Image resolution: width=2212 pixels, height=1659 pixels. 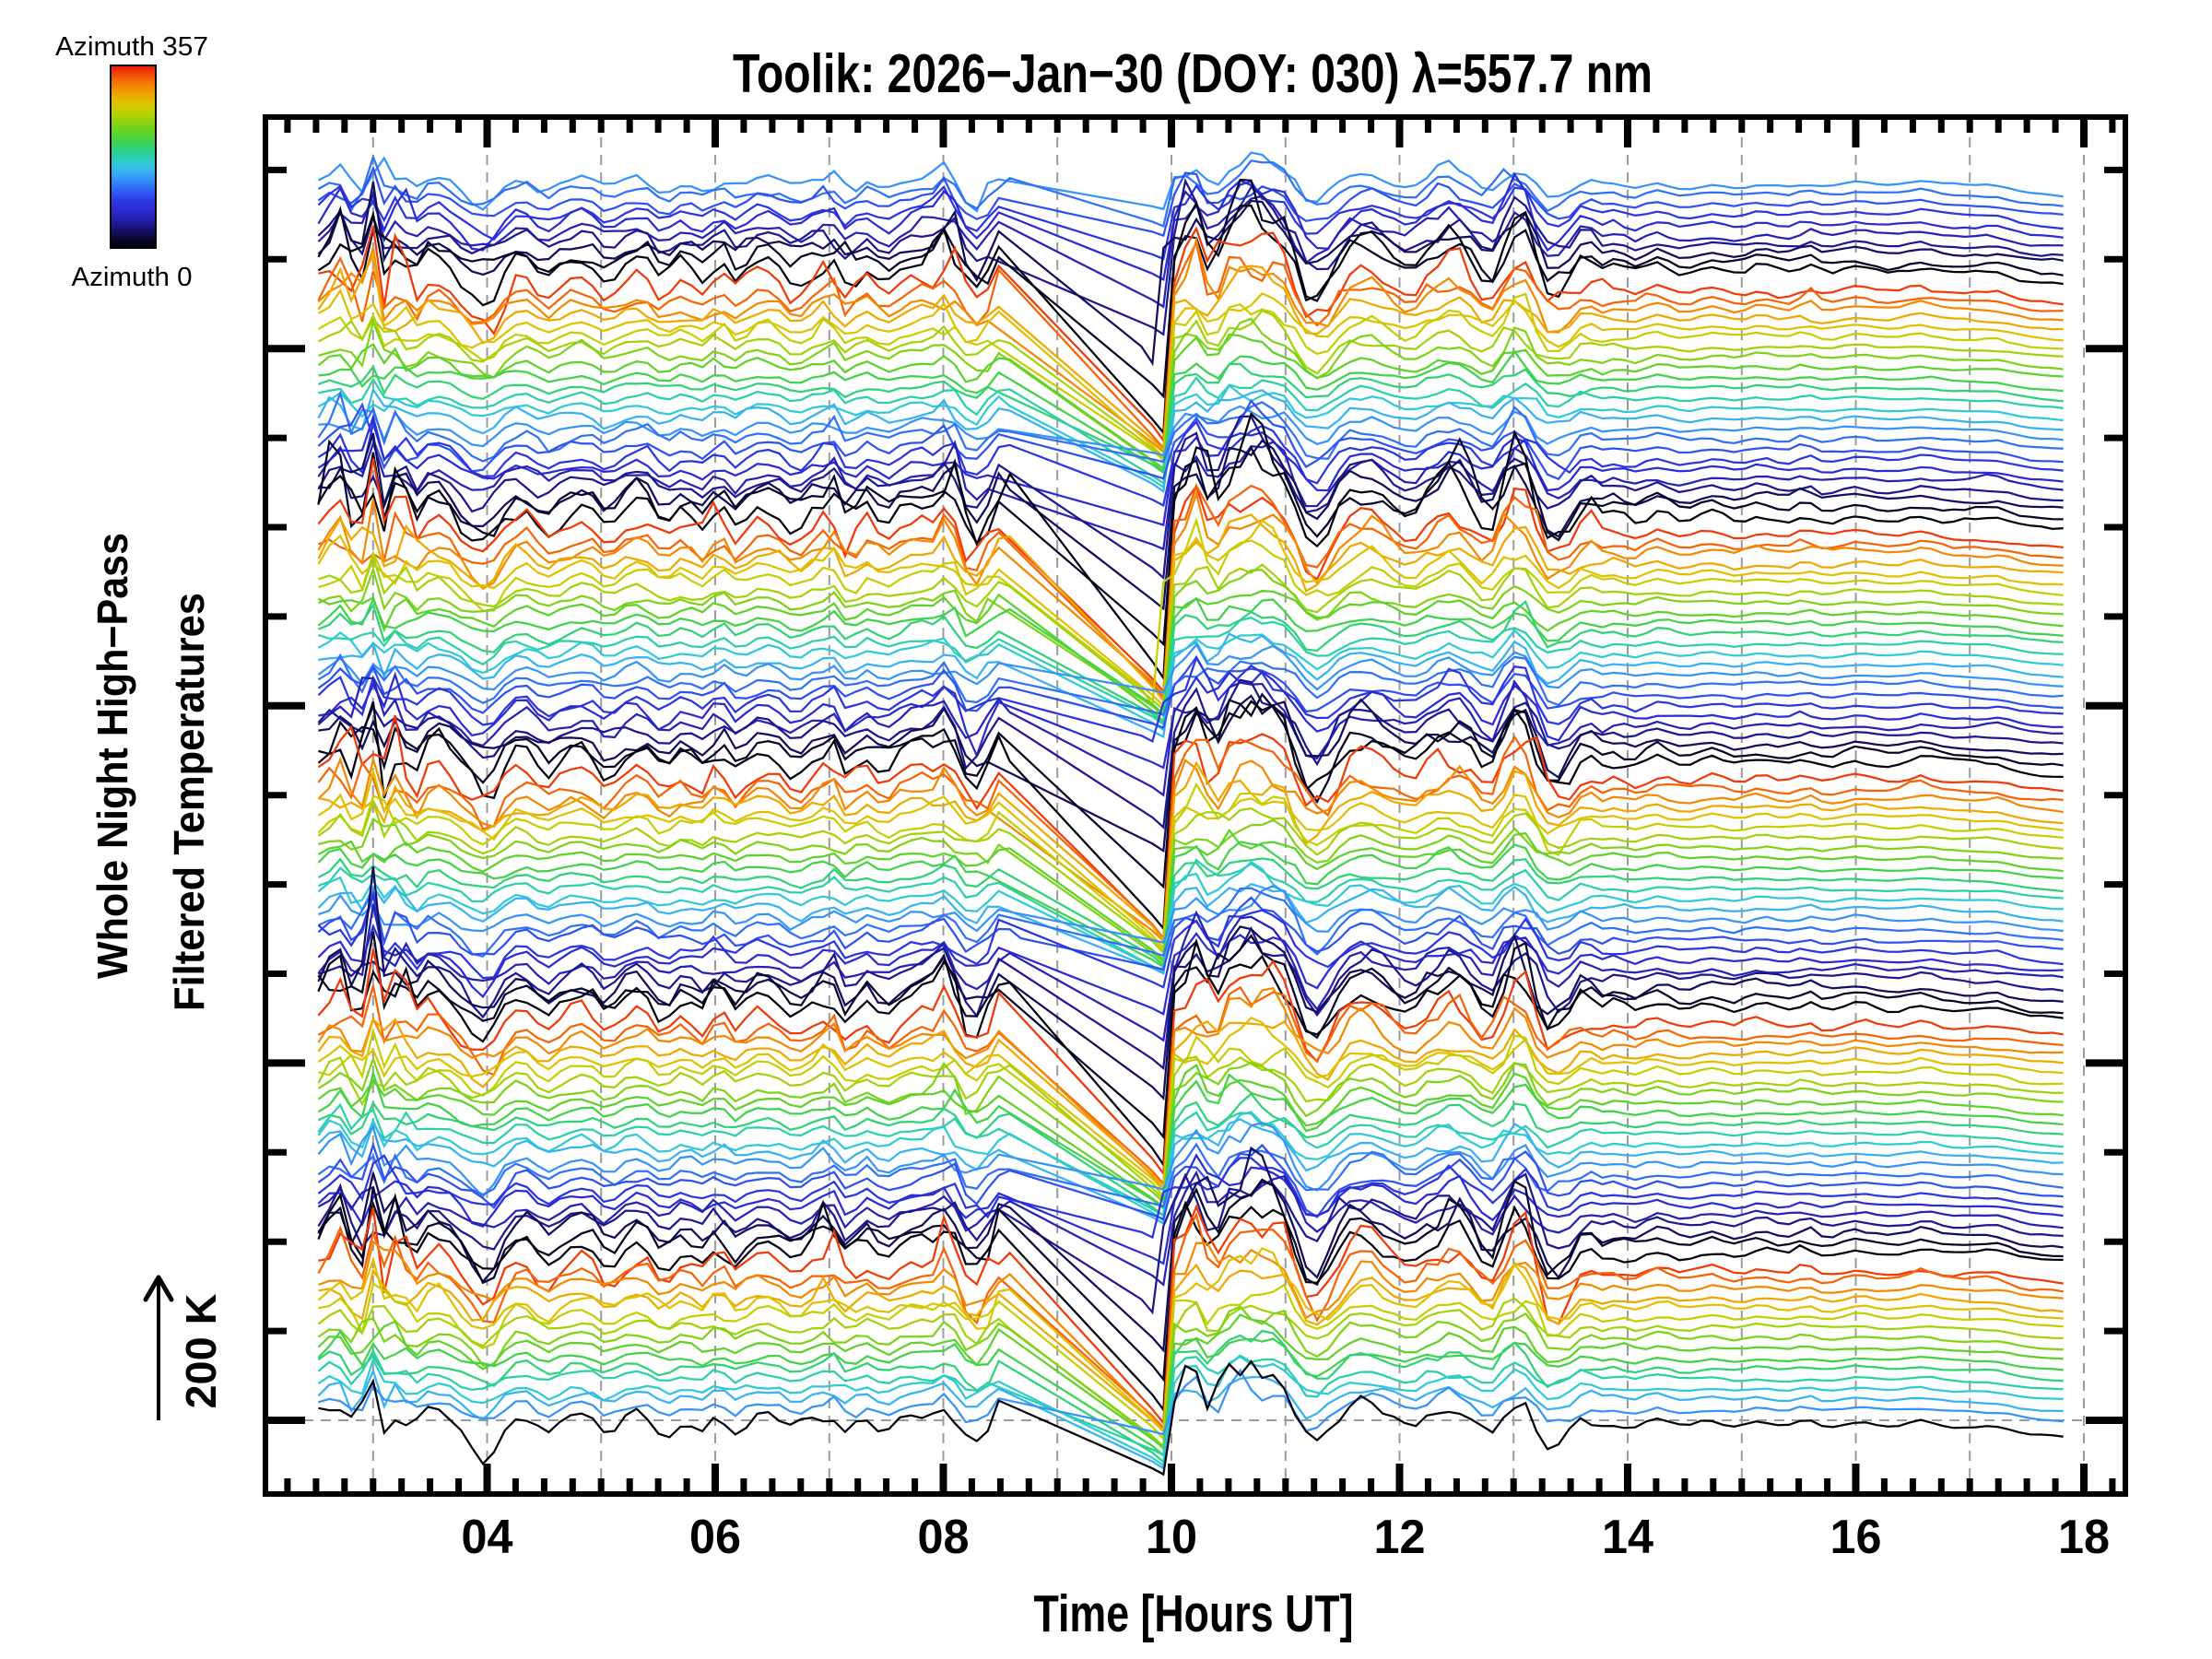 What do you see at coordinates (715, 1537) in the screenshot?
I see `svg-text: 06` at bounding box center [715, 1537].